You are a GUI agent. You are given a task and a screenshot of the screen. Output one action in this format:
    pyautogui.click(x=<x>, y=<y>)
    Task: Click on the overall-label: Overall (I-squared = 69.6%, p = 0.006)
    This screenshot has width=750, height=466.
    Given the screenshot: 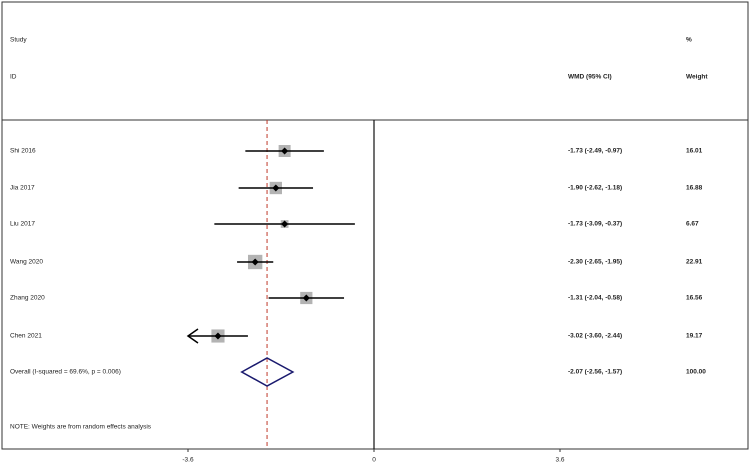 What is the action you would take?
    pyautogui.click(x=65, y=372)
    